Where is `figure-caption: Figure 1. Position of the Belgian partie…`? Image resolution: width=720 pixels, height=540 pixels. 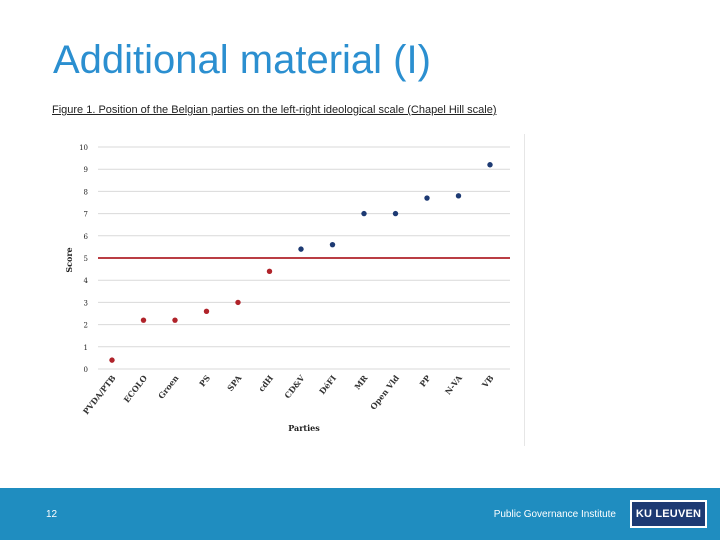
figure-caption: Figure 1. Position of the Belgian partie… is located at coordinates (274, 110).